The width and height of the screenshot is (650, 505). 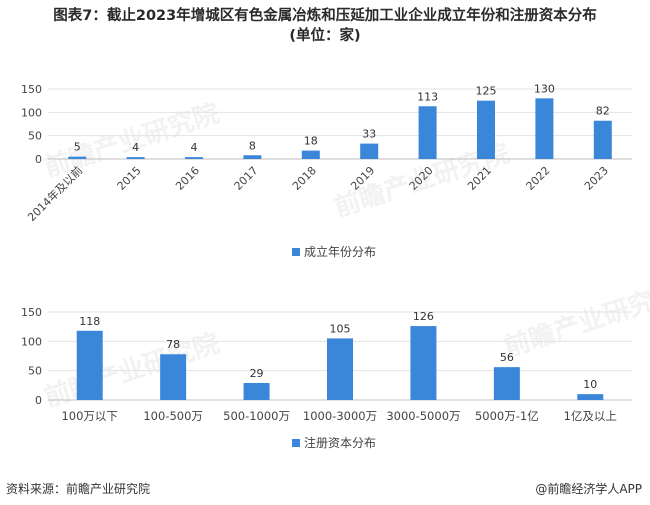 I want to click on data-label: 10, so click(x=590, y=384).